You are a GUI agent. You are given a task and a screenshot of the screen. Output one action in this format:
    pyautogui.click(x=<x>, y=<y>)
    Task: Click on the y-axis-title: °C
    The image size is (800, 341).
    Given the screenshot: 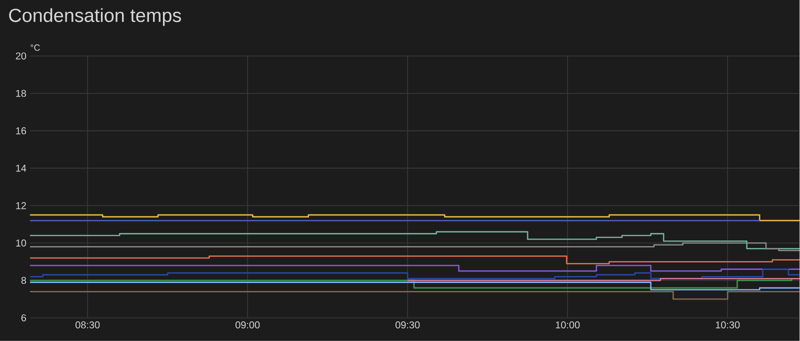 What is the action you would take?
    pyautogui.click(x=35, y=47)
    